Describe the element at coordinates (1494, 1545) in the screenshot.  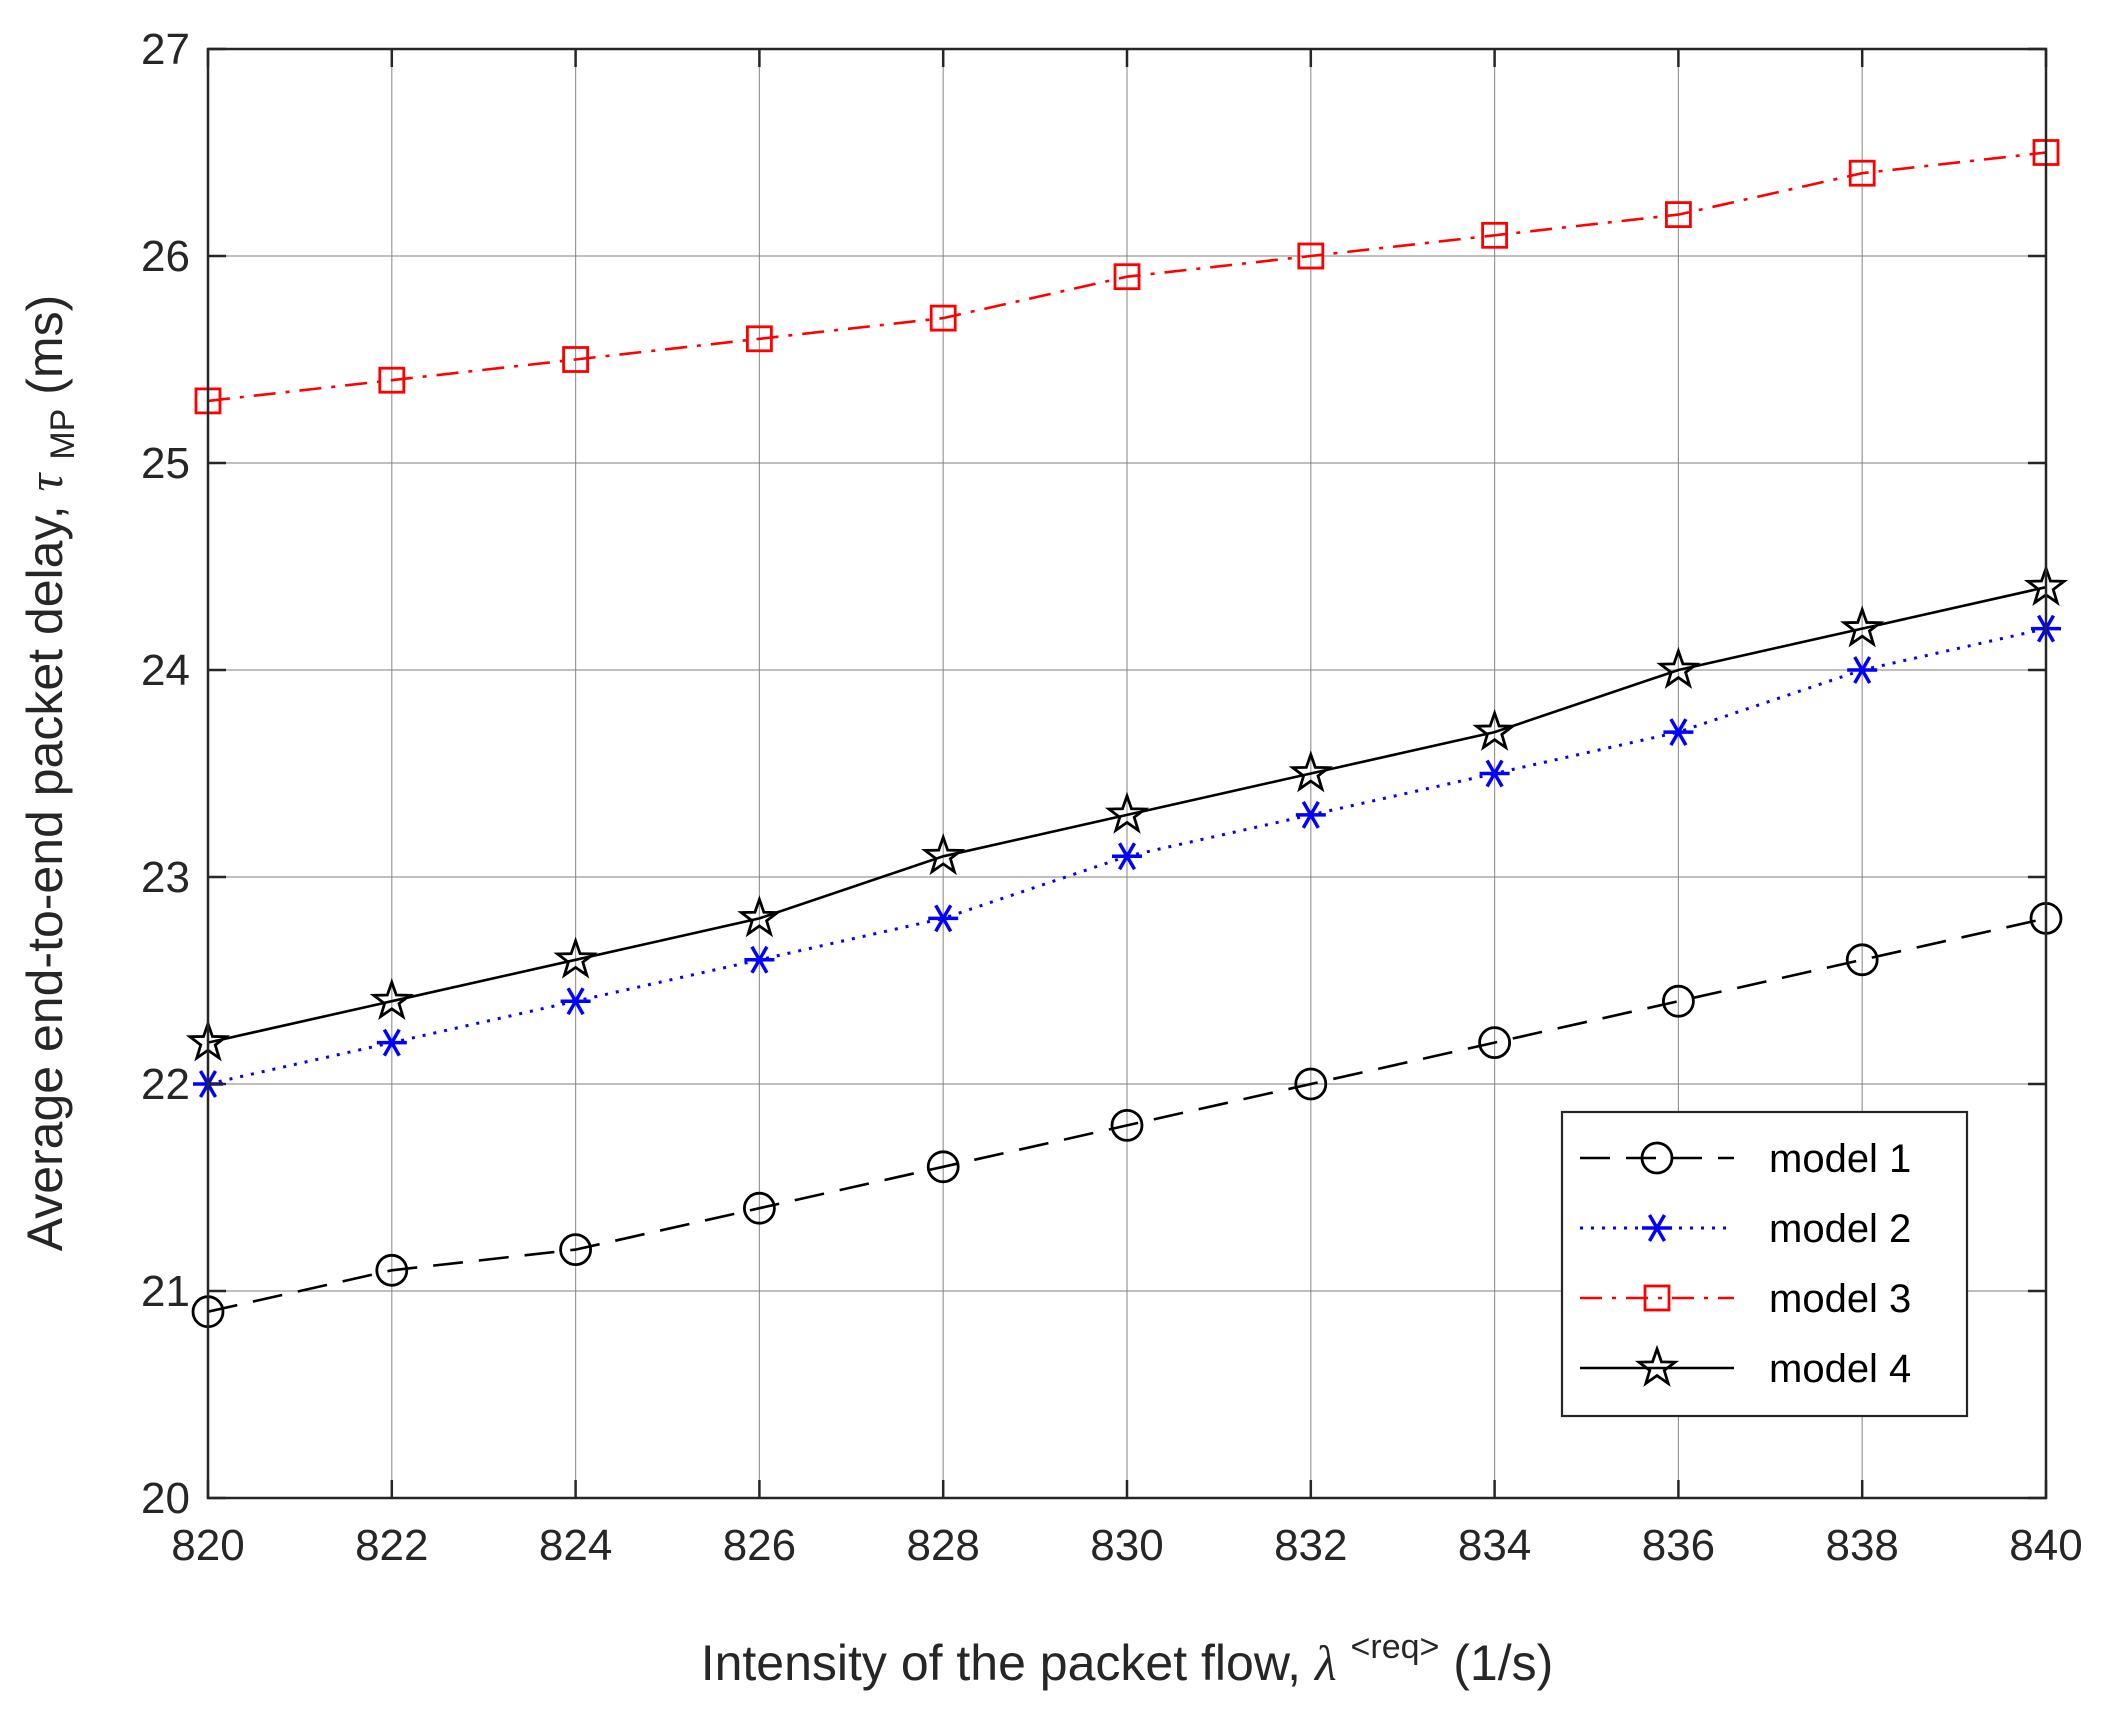
I see `x-tick-label: 834` at that location.